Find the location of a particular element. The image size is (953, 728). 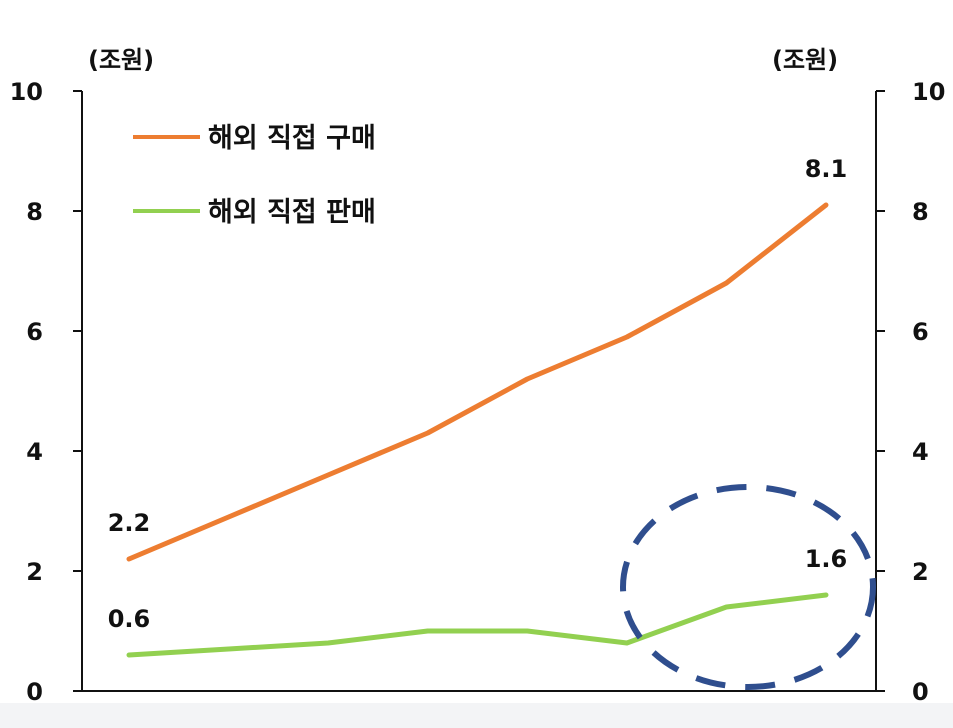

legend-label-purchase: 해외 직접 구매 is located at coordinates (292, 138).